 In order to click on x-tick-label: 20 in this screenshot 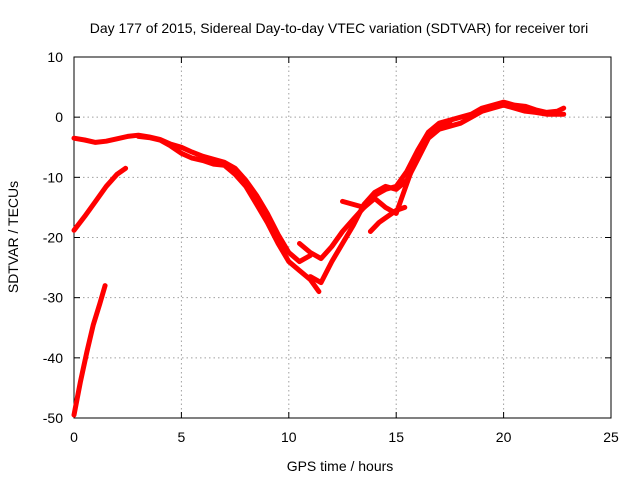, I will do `click(504, 437)`.